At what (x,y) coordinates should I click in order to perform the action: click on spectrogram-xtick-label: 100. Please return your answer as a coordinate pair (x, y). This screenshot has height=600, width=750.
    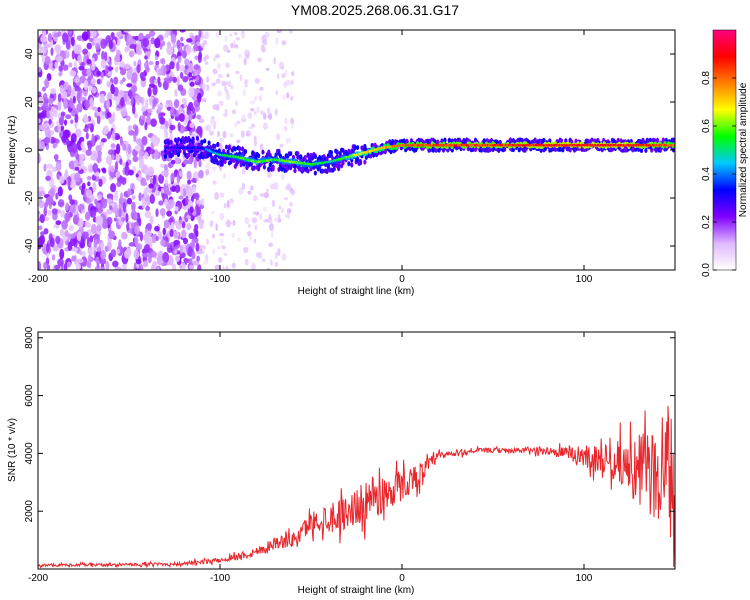
    Looking at the image, I should click on (584, 279).